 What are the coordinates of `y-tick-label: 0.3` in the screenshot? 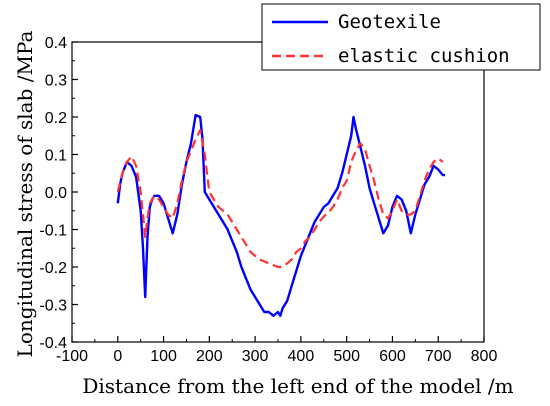 It's located at (56, 81).